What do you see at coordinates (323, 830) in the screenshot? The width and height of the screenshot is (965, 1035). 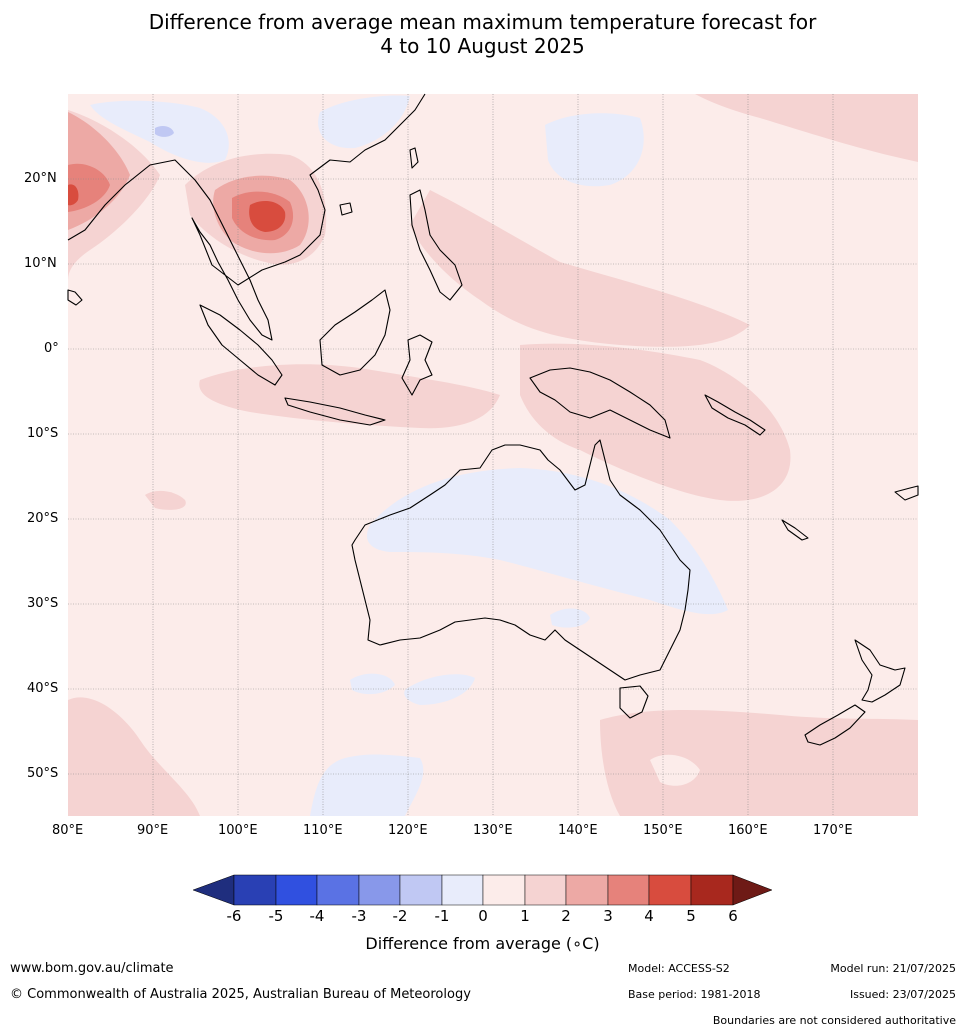 I see `lon-label-110e: 110°E` at bounding box center [323, 830].